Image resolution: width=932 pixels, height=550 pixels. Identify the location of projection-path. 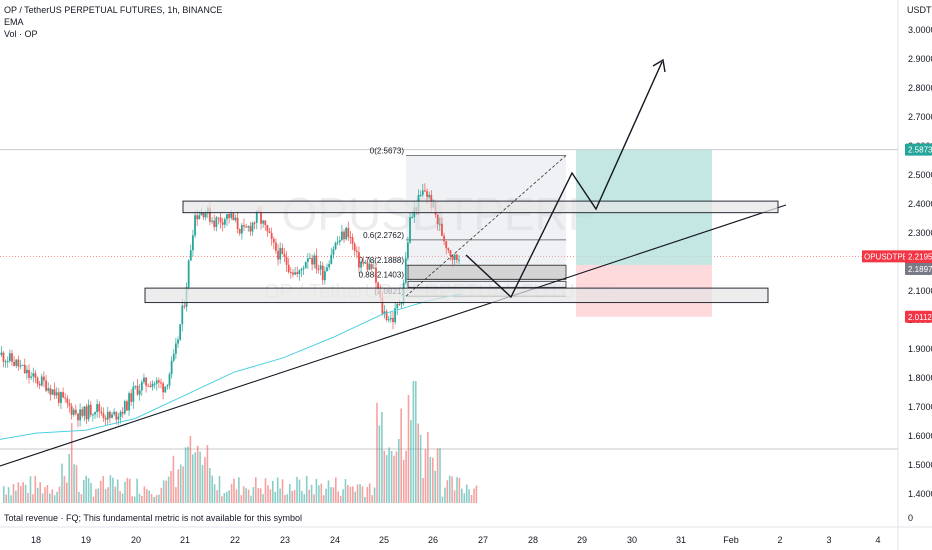
(564, 180).